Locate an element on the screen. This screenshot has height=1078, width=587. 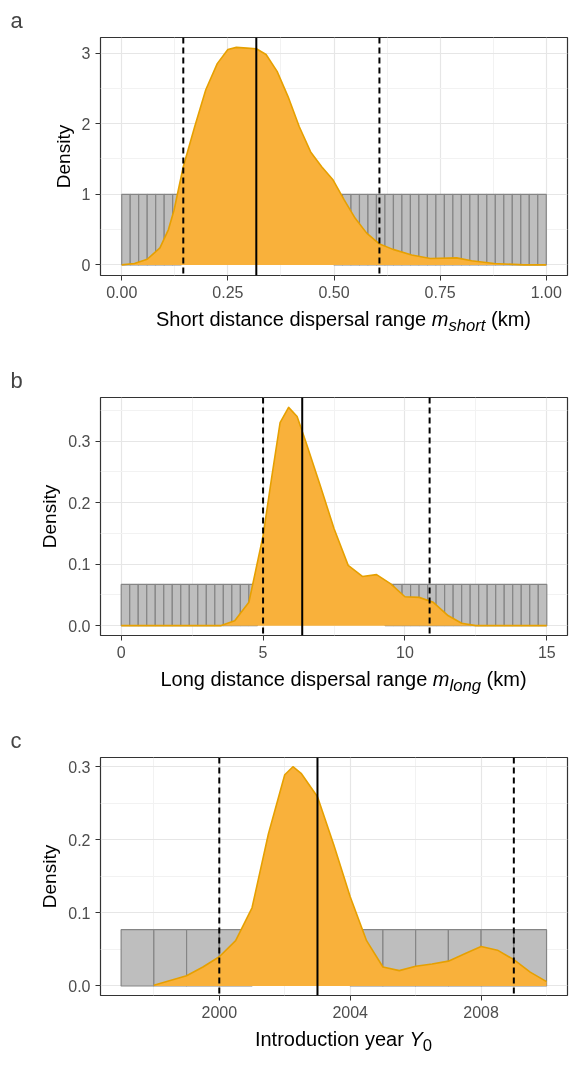
x-tick-label: 5 is located at coordinates (263, 652).